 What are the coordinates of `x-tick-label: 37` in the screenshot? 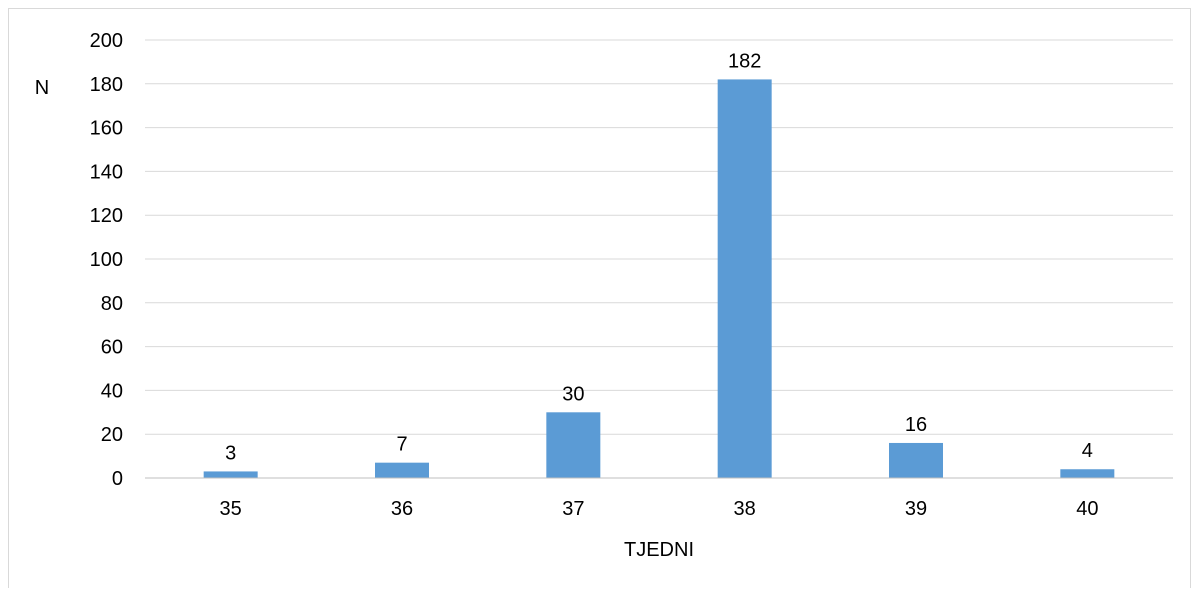 It's located at (573, 509).